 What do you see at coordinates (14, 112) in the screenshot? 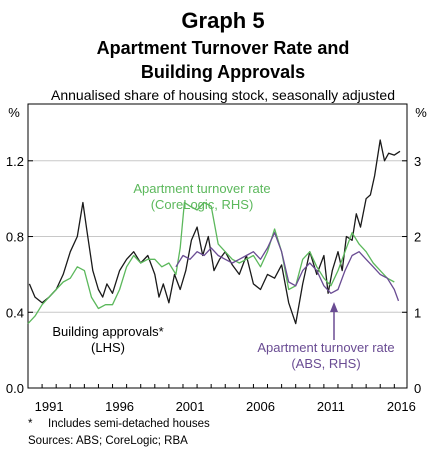
I see `left-axis-unit: %` at bounding box center [14, 112].